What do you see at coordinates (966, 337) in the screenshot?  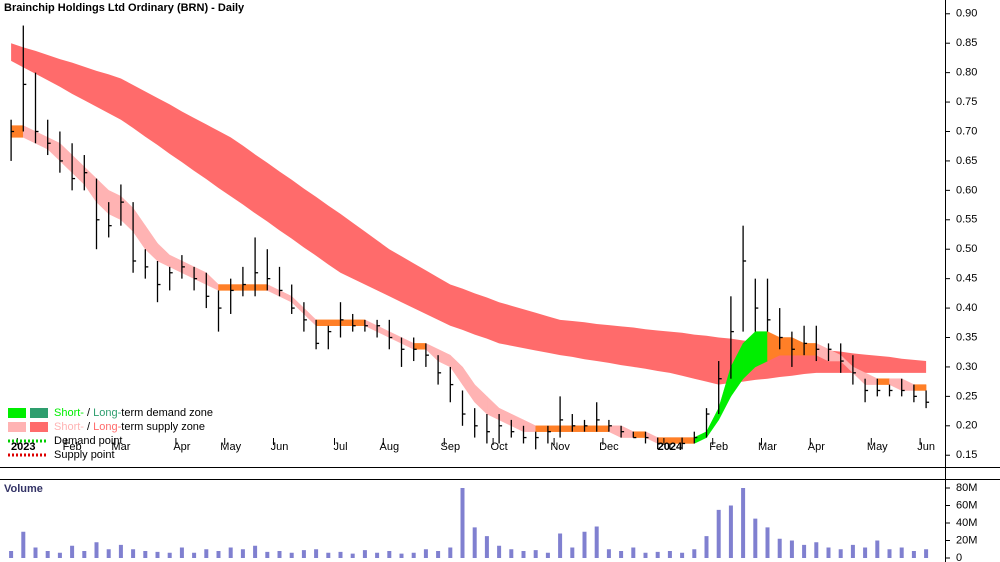 I see `y-tick-label: 0.35` at bounding box center [966, 337].